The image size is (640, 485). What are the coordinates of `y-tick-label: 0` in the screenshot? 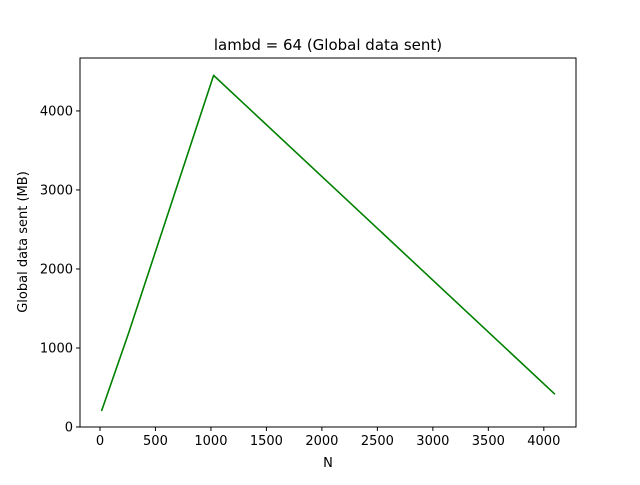 It's located at (69, 428).